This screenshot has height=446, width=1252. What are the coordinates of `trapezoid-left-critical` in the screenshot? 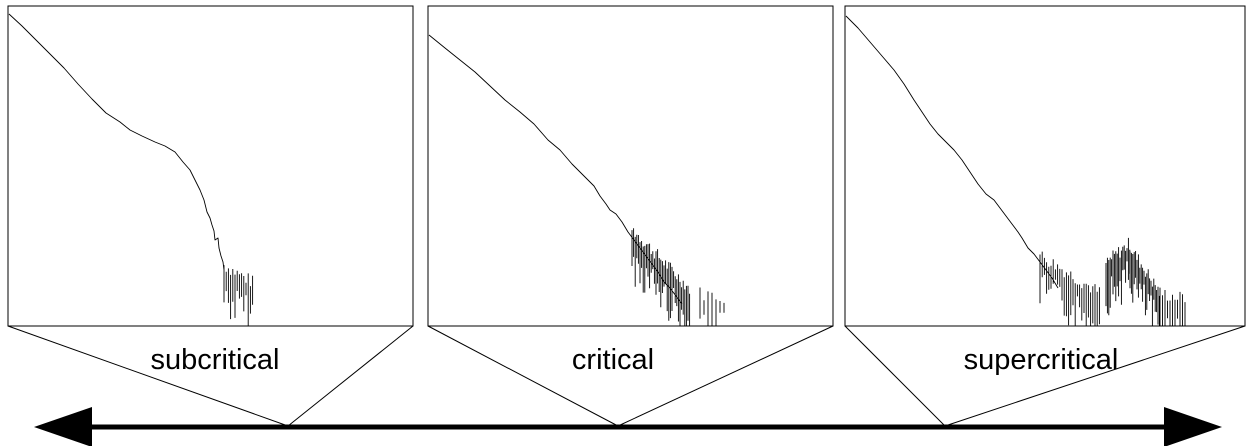 It's located at (523, 376).